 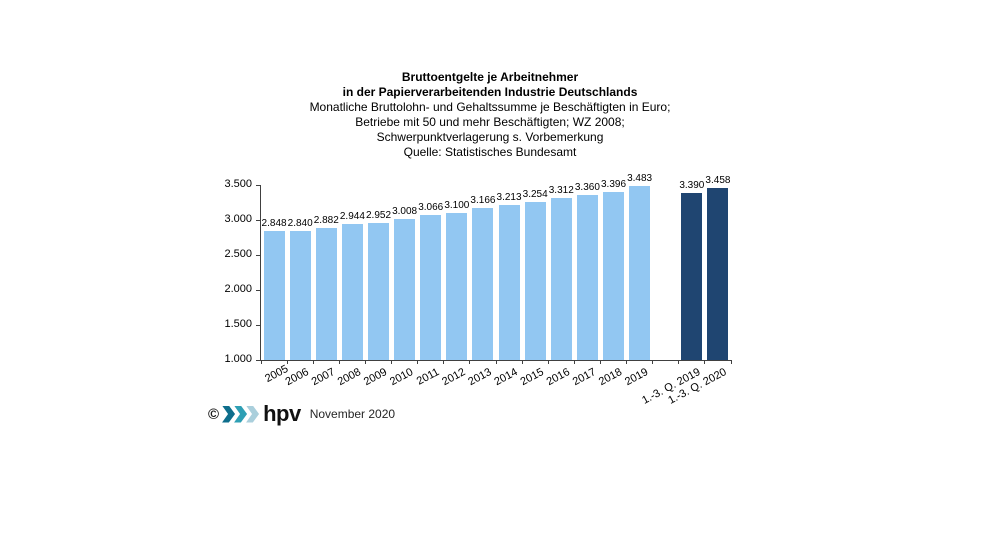 What do you see at coordinates (490, 137) in the screenshot?
I see `chart-subtitle-line3: Schwerpunktverlagerung s. Vorbemerkung` at bounding box center [490, 137].